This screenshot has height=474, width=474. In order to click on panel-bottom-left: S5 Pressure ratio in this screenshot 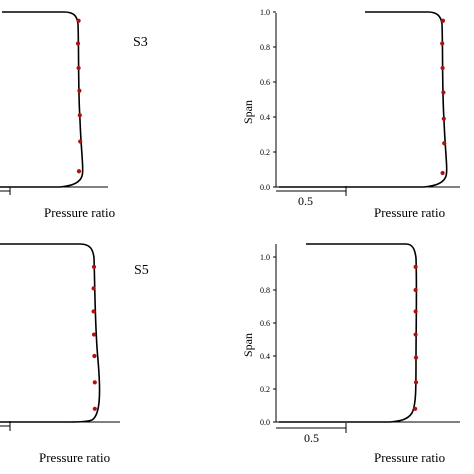, I will do `click(74, 354)`.